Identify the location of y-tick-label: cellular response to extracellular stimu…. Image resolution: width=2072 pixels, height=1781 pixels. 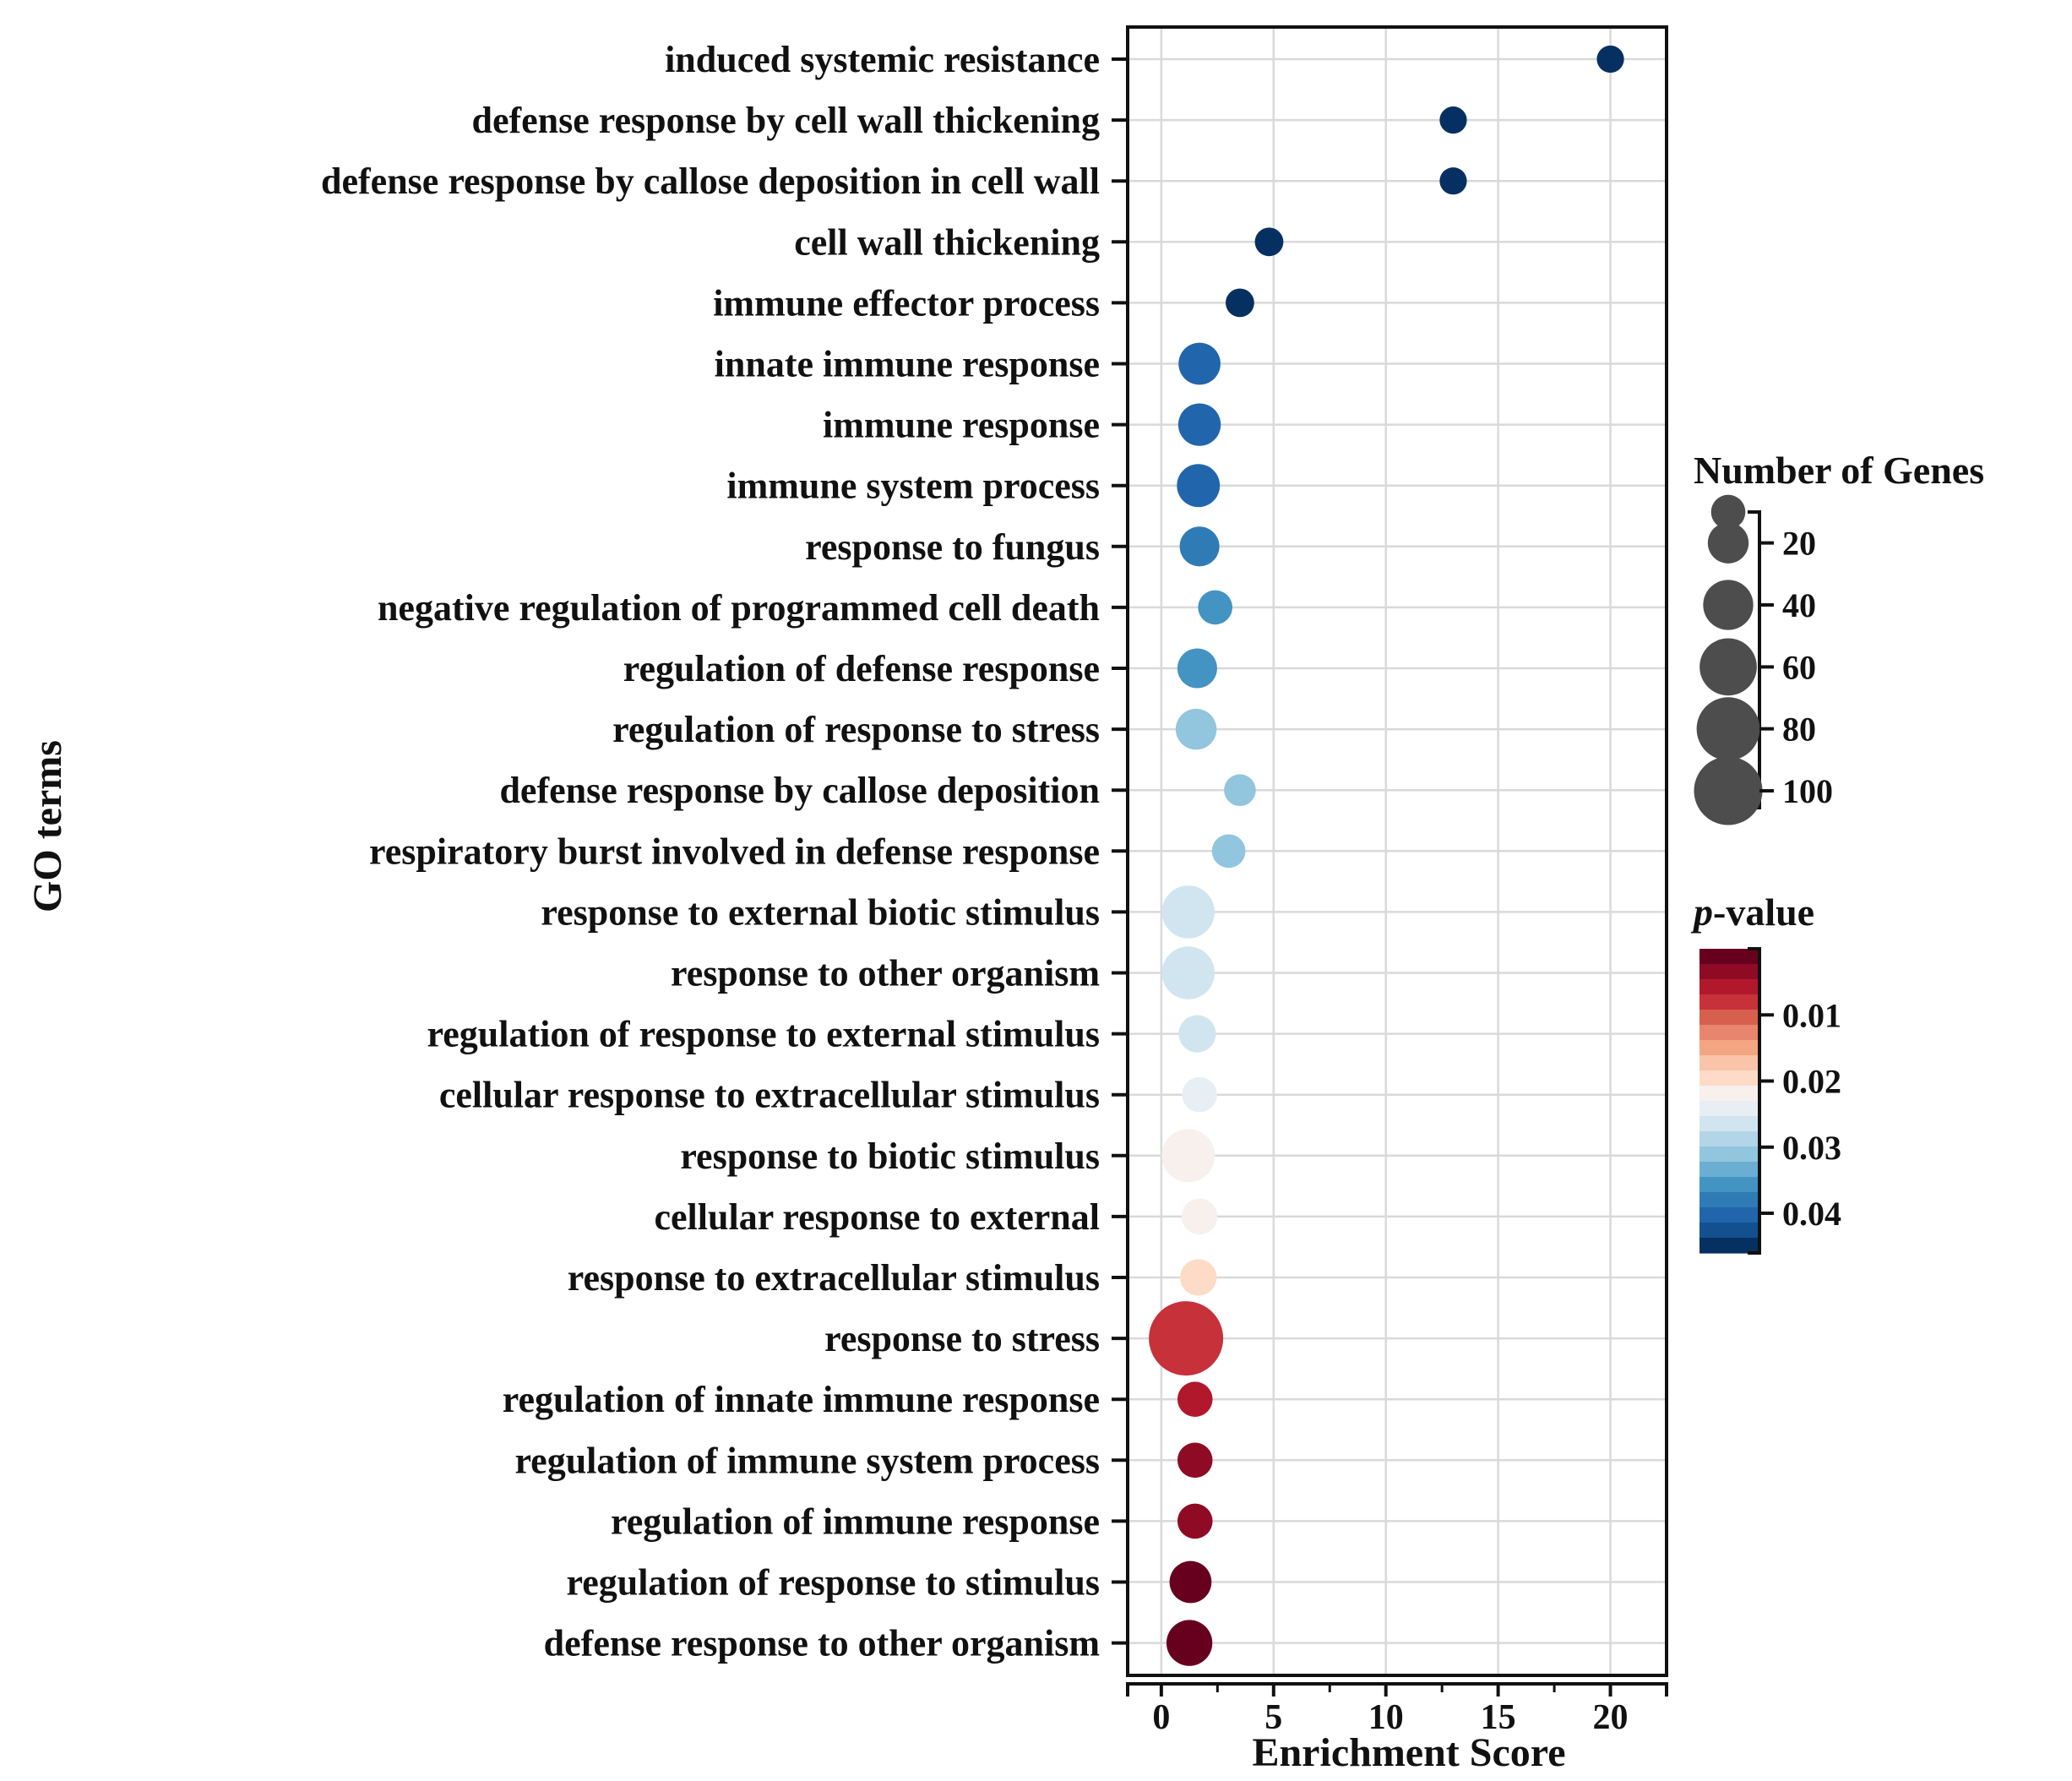
(769, 1095).